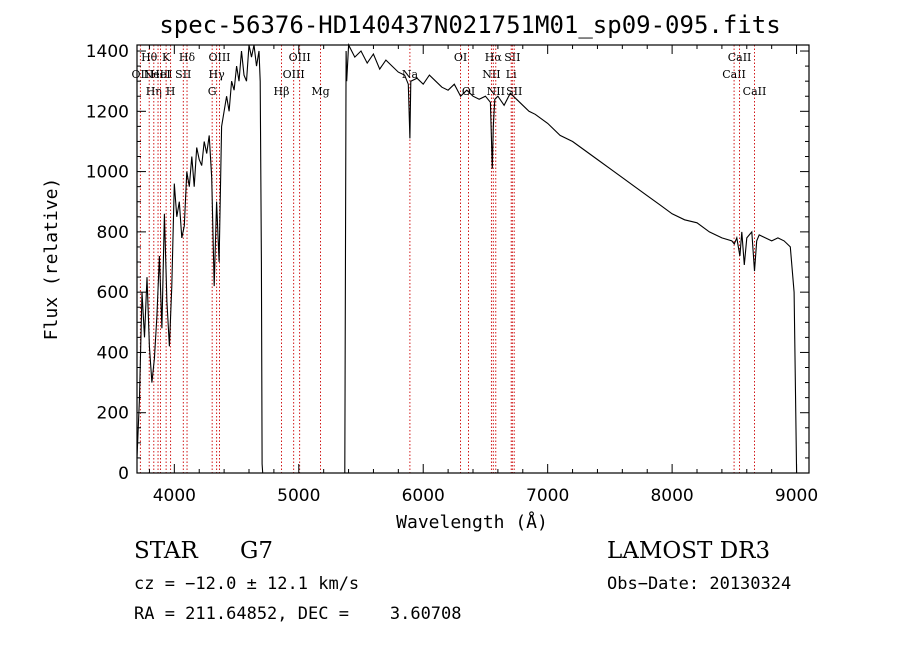 Image resolution: width=900 pixels, height=649 pixels. What do you see at coordinates (107, 112) in the screenshot?
I see `y-tick-label: 1200` at bounding box center [107, 112].